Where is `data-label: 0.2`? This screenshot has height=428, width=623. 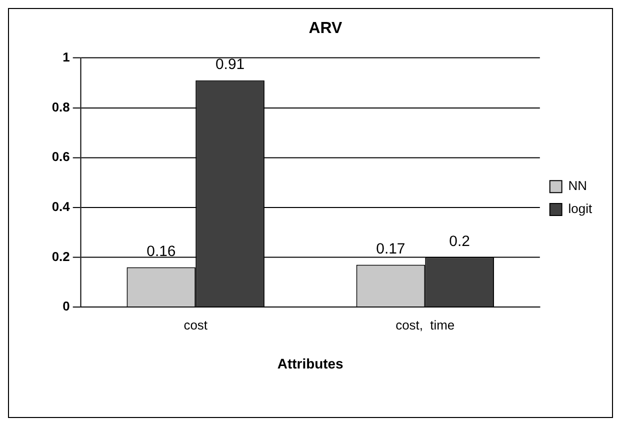 data-label: 0.2 is located at coordinates (459, 241).